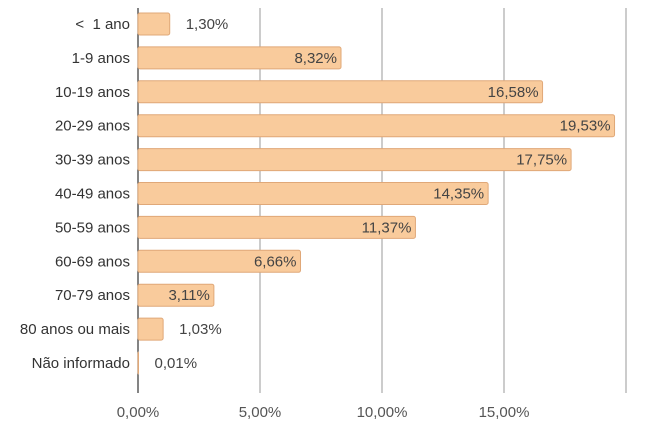 Image resolution: width=670 pixels, height=425 pixels. Describe the element at coordinates (102, 24) in the screenshot. I see `category-label: < 1 ano` at that location.